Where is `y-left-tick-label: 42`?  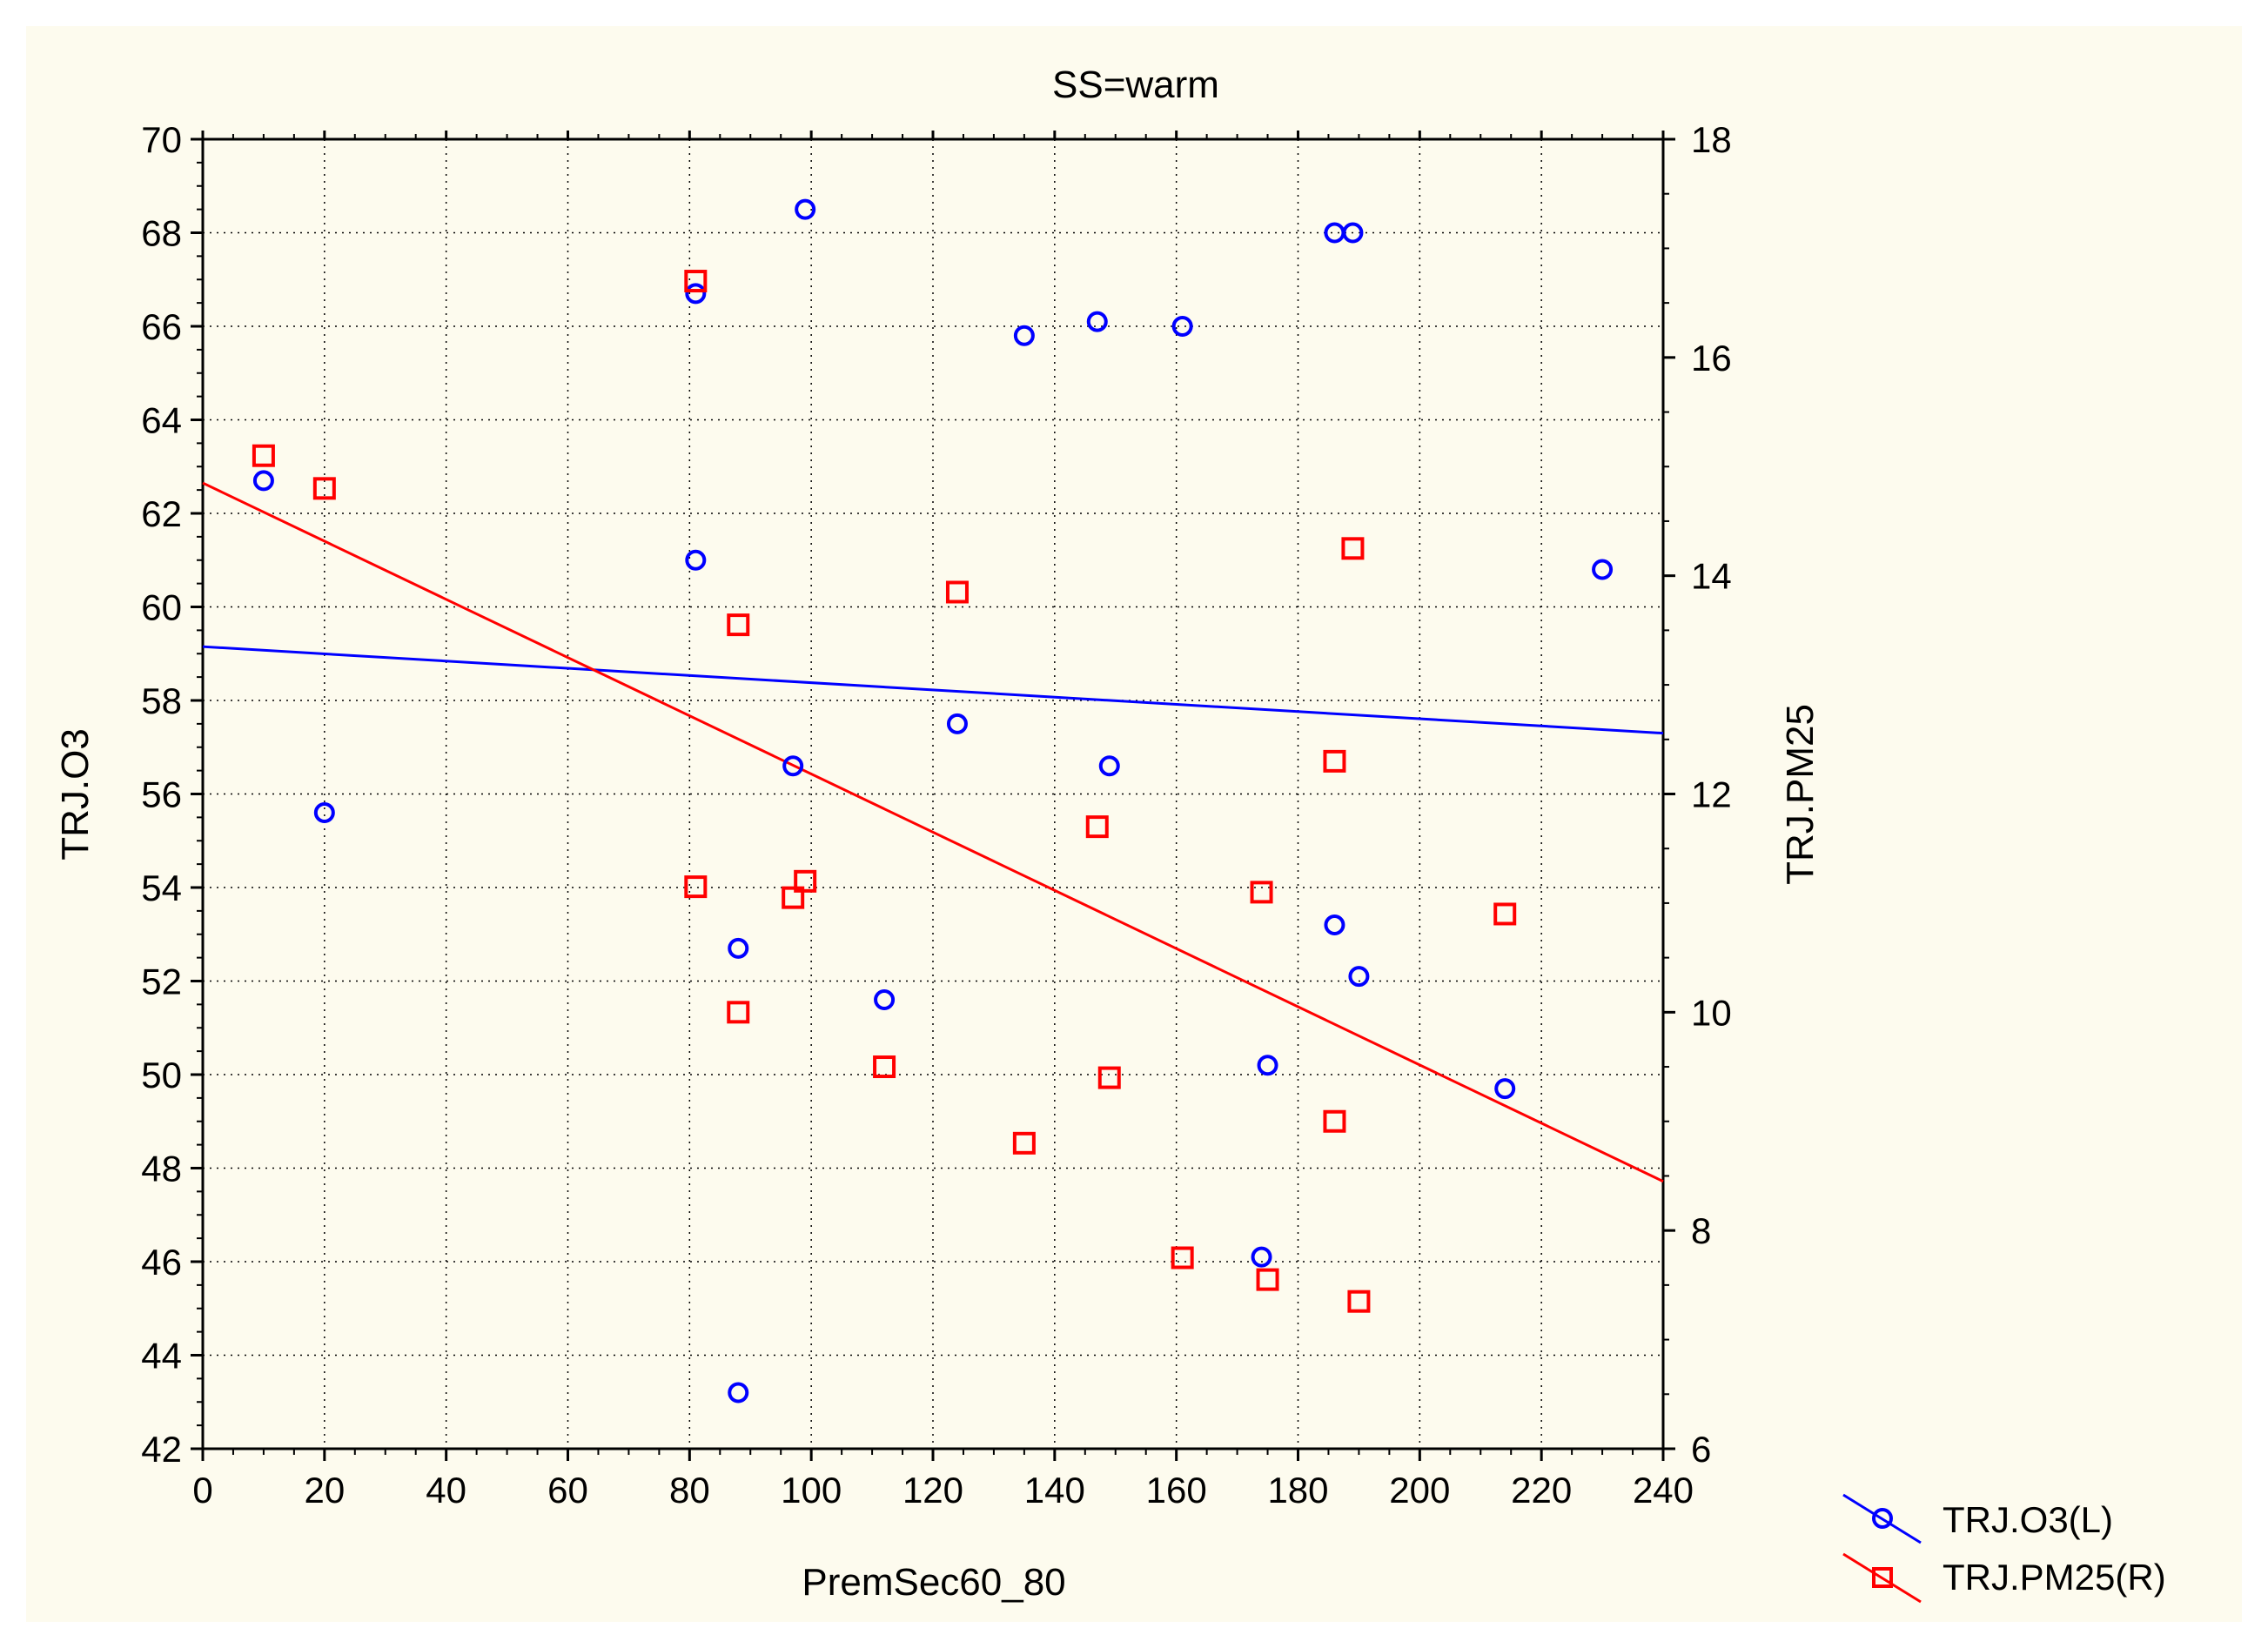
y-left-tick-label: 42 is located at coordinates (161, 1450).